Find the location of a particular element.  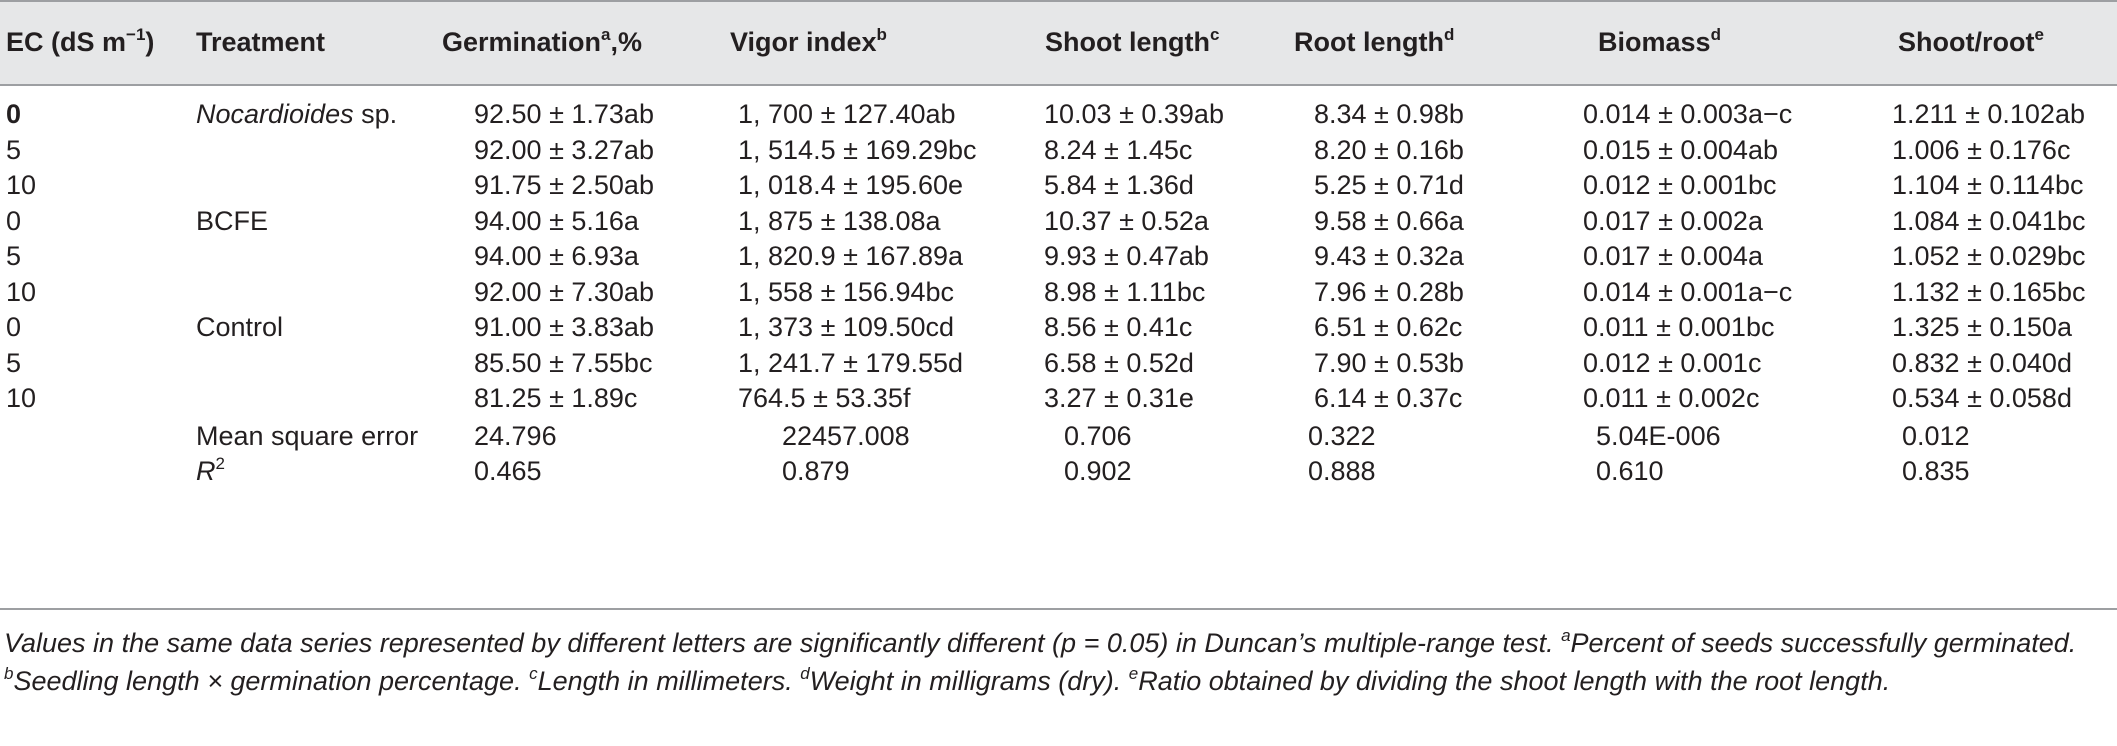

row-ratio-value: 1.104 ± 0.114bc is located at coordinates (1988, 185).